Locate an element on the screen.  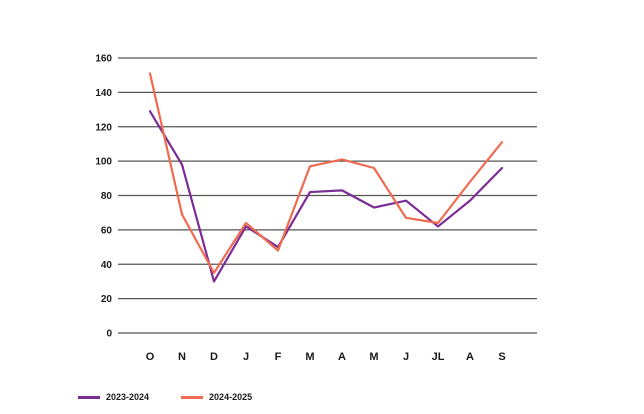
y-tick-label: 160 is located at coordinates (103, 59).